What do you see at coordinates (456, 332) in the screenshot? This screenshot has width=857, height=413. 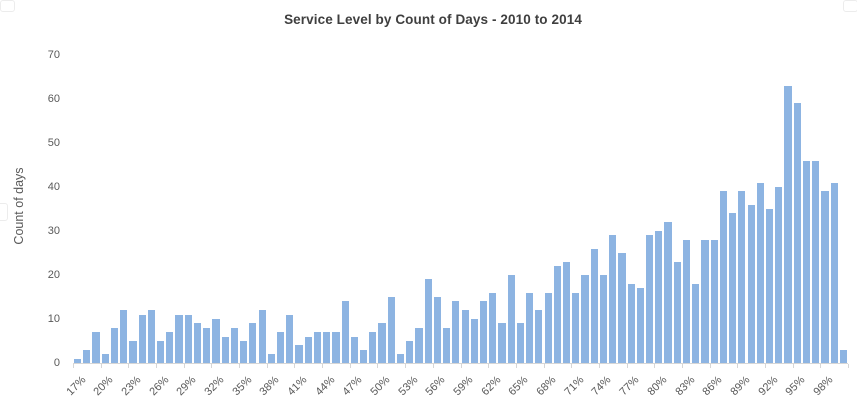 I see `bar-58%` at bounding box center [456, 332].